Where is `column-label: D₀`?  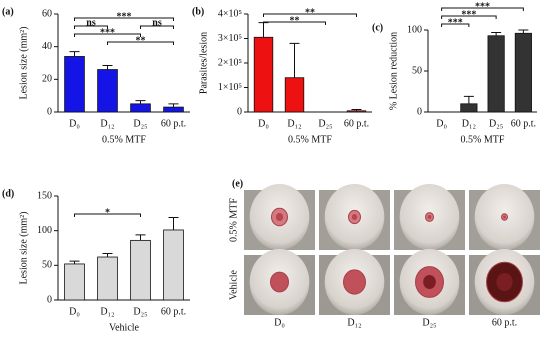 column-label: D₀ is located at coordinates (279, 322).